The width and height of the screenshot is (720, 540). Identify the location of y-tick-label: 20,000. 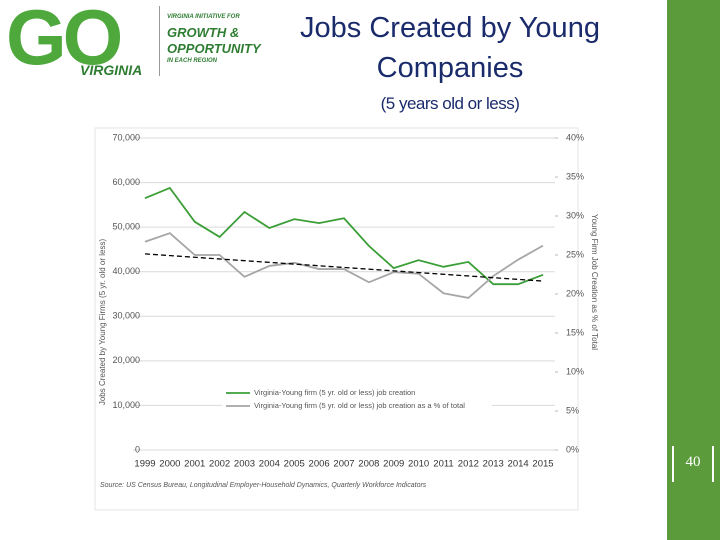
(126, 360).